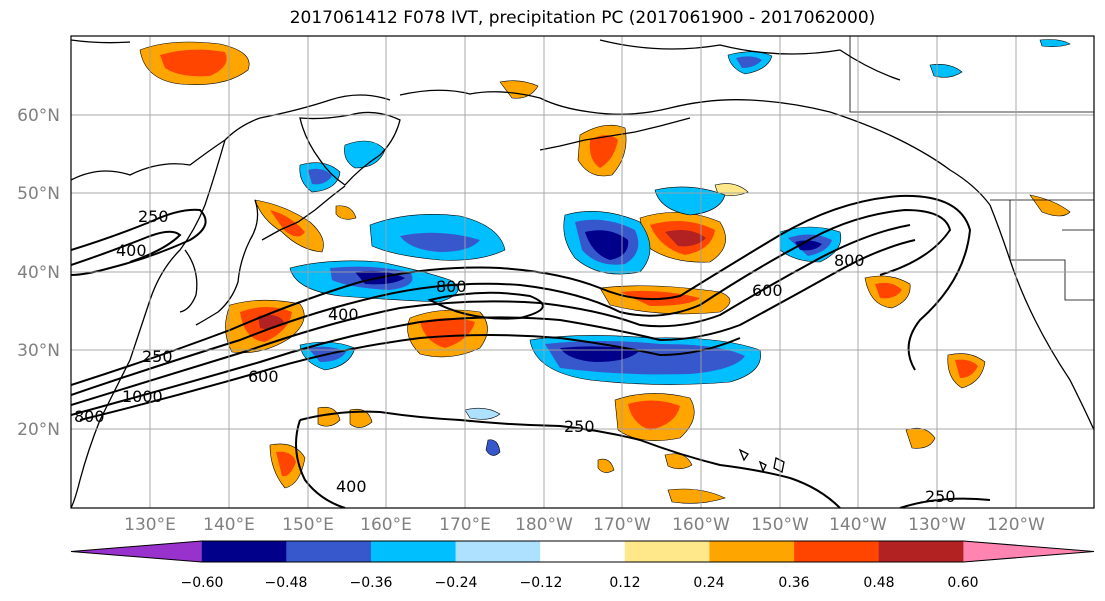 This screenshot has height=601, width=1105. Describe the element at coordinates (227, 262) in the screenshot. I see `coast-japan` at that location.